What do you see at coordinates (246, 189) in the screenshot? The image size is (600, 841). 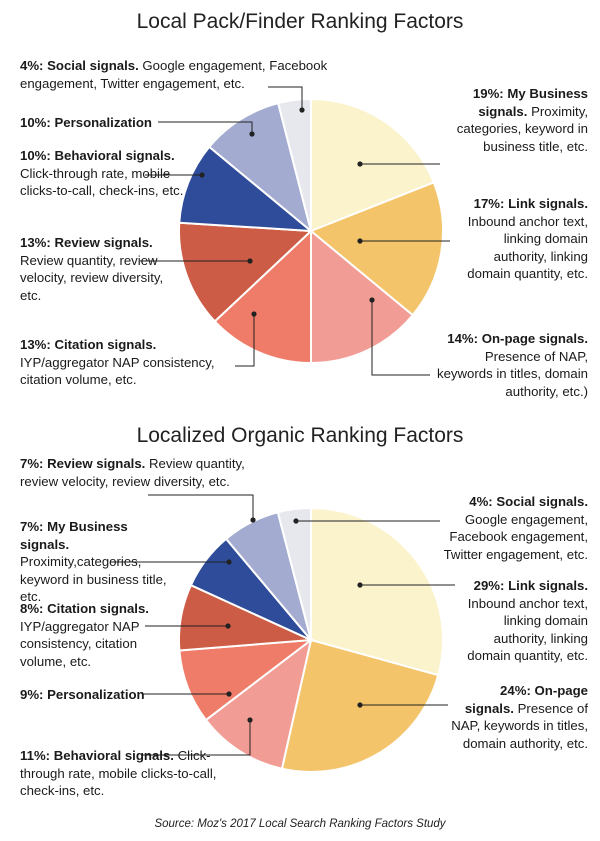 I see `chart-1-slice-behavioral-signals` at bounding box center [246, 189].